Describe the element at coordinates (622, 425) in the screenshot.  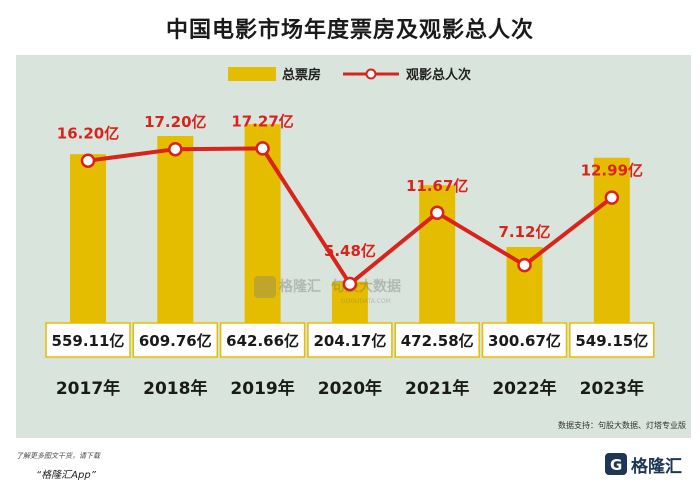
I see `source-note: 数据支持：句股大数据、灯塔专业版` at that location.